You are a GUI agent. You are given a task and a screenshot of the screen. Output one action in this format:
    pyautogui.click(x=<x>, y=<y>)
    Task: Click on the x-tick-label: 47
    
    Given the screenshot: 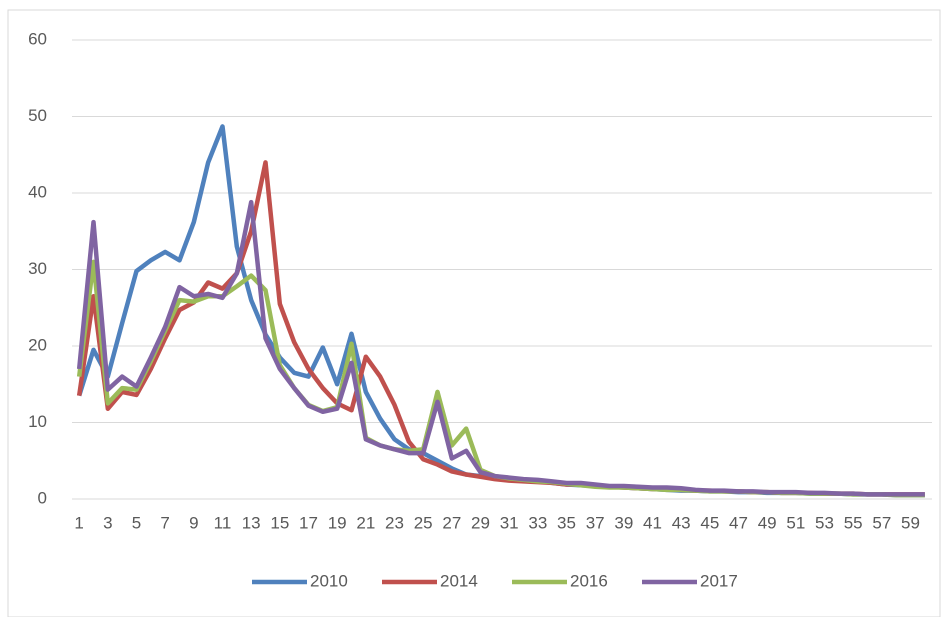 What is the action you would take?
    pyautogui.click(x=738, y=522)
    